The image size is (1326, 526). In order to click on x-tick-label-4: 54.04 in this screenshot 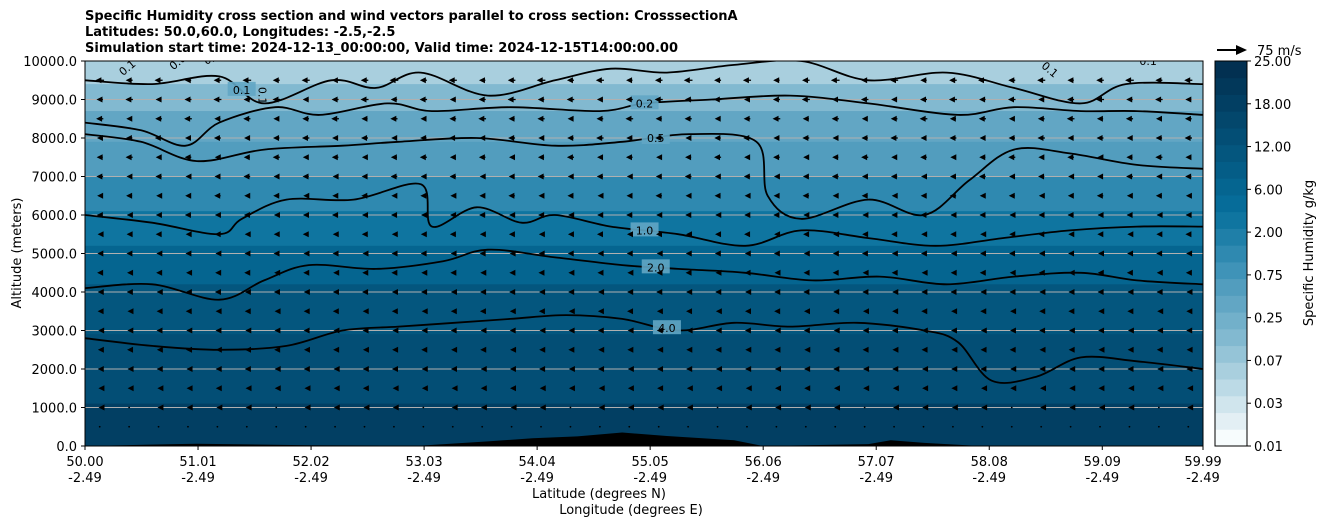, I will do `click(537, 462)`.